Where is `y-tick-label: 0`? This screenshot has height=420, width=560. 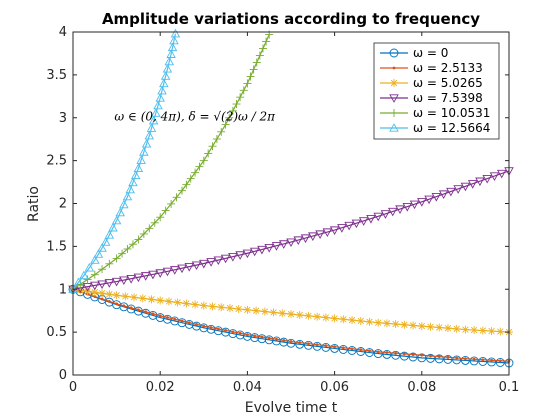 y-tick-label: 0 is located at coordinates (63, 375).